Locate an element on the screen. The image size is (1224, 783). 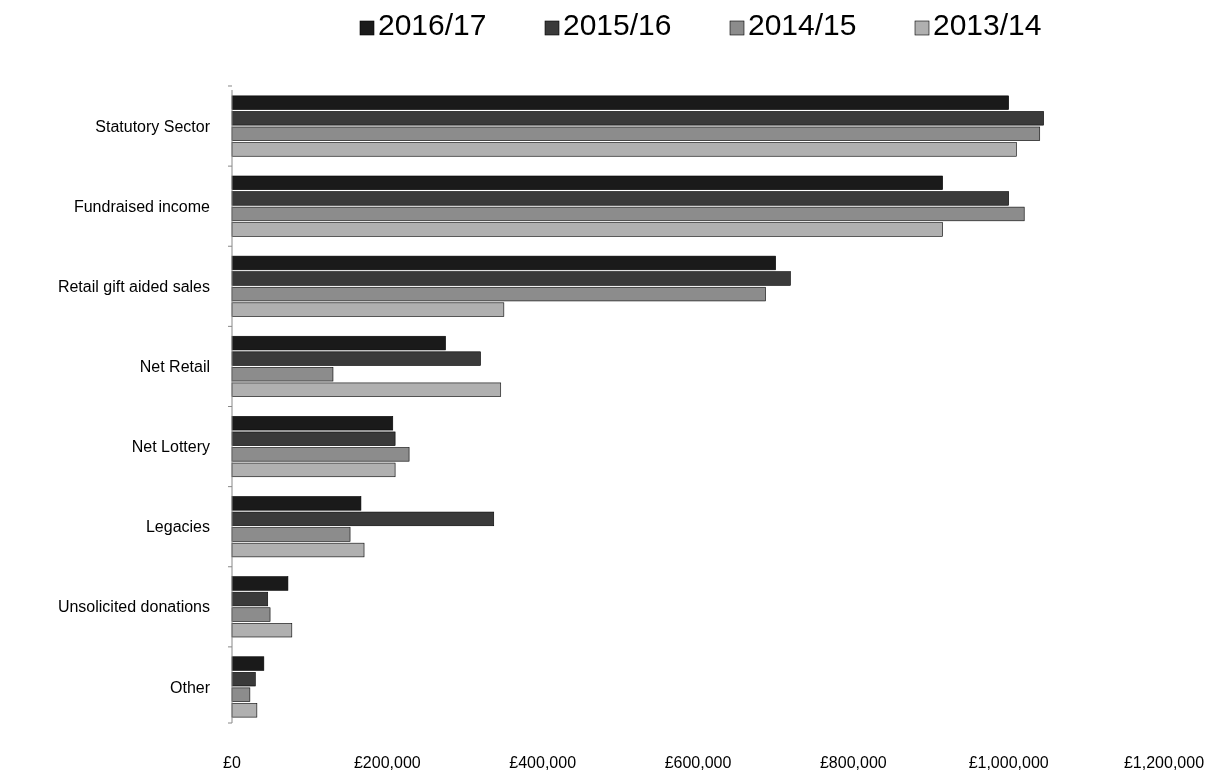
legend-label: 2016/17 is located at coordinates (432, 24).